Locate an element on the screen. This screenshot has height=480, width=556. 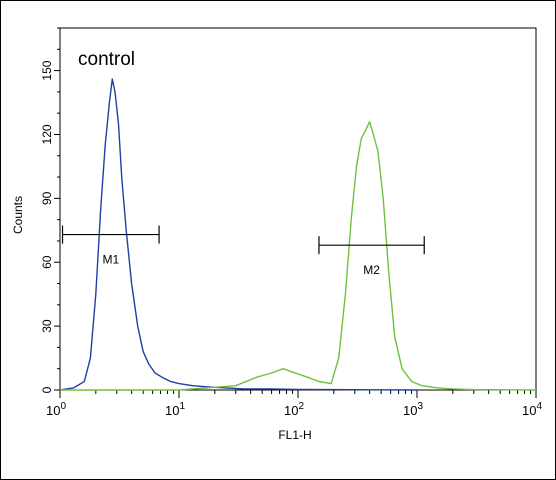
y-axis: 0 30 60 90 120 150 is located at coordinates (50, 210).